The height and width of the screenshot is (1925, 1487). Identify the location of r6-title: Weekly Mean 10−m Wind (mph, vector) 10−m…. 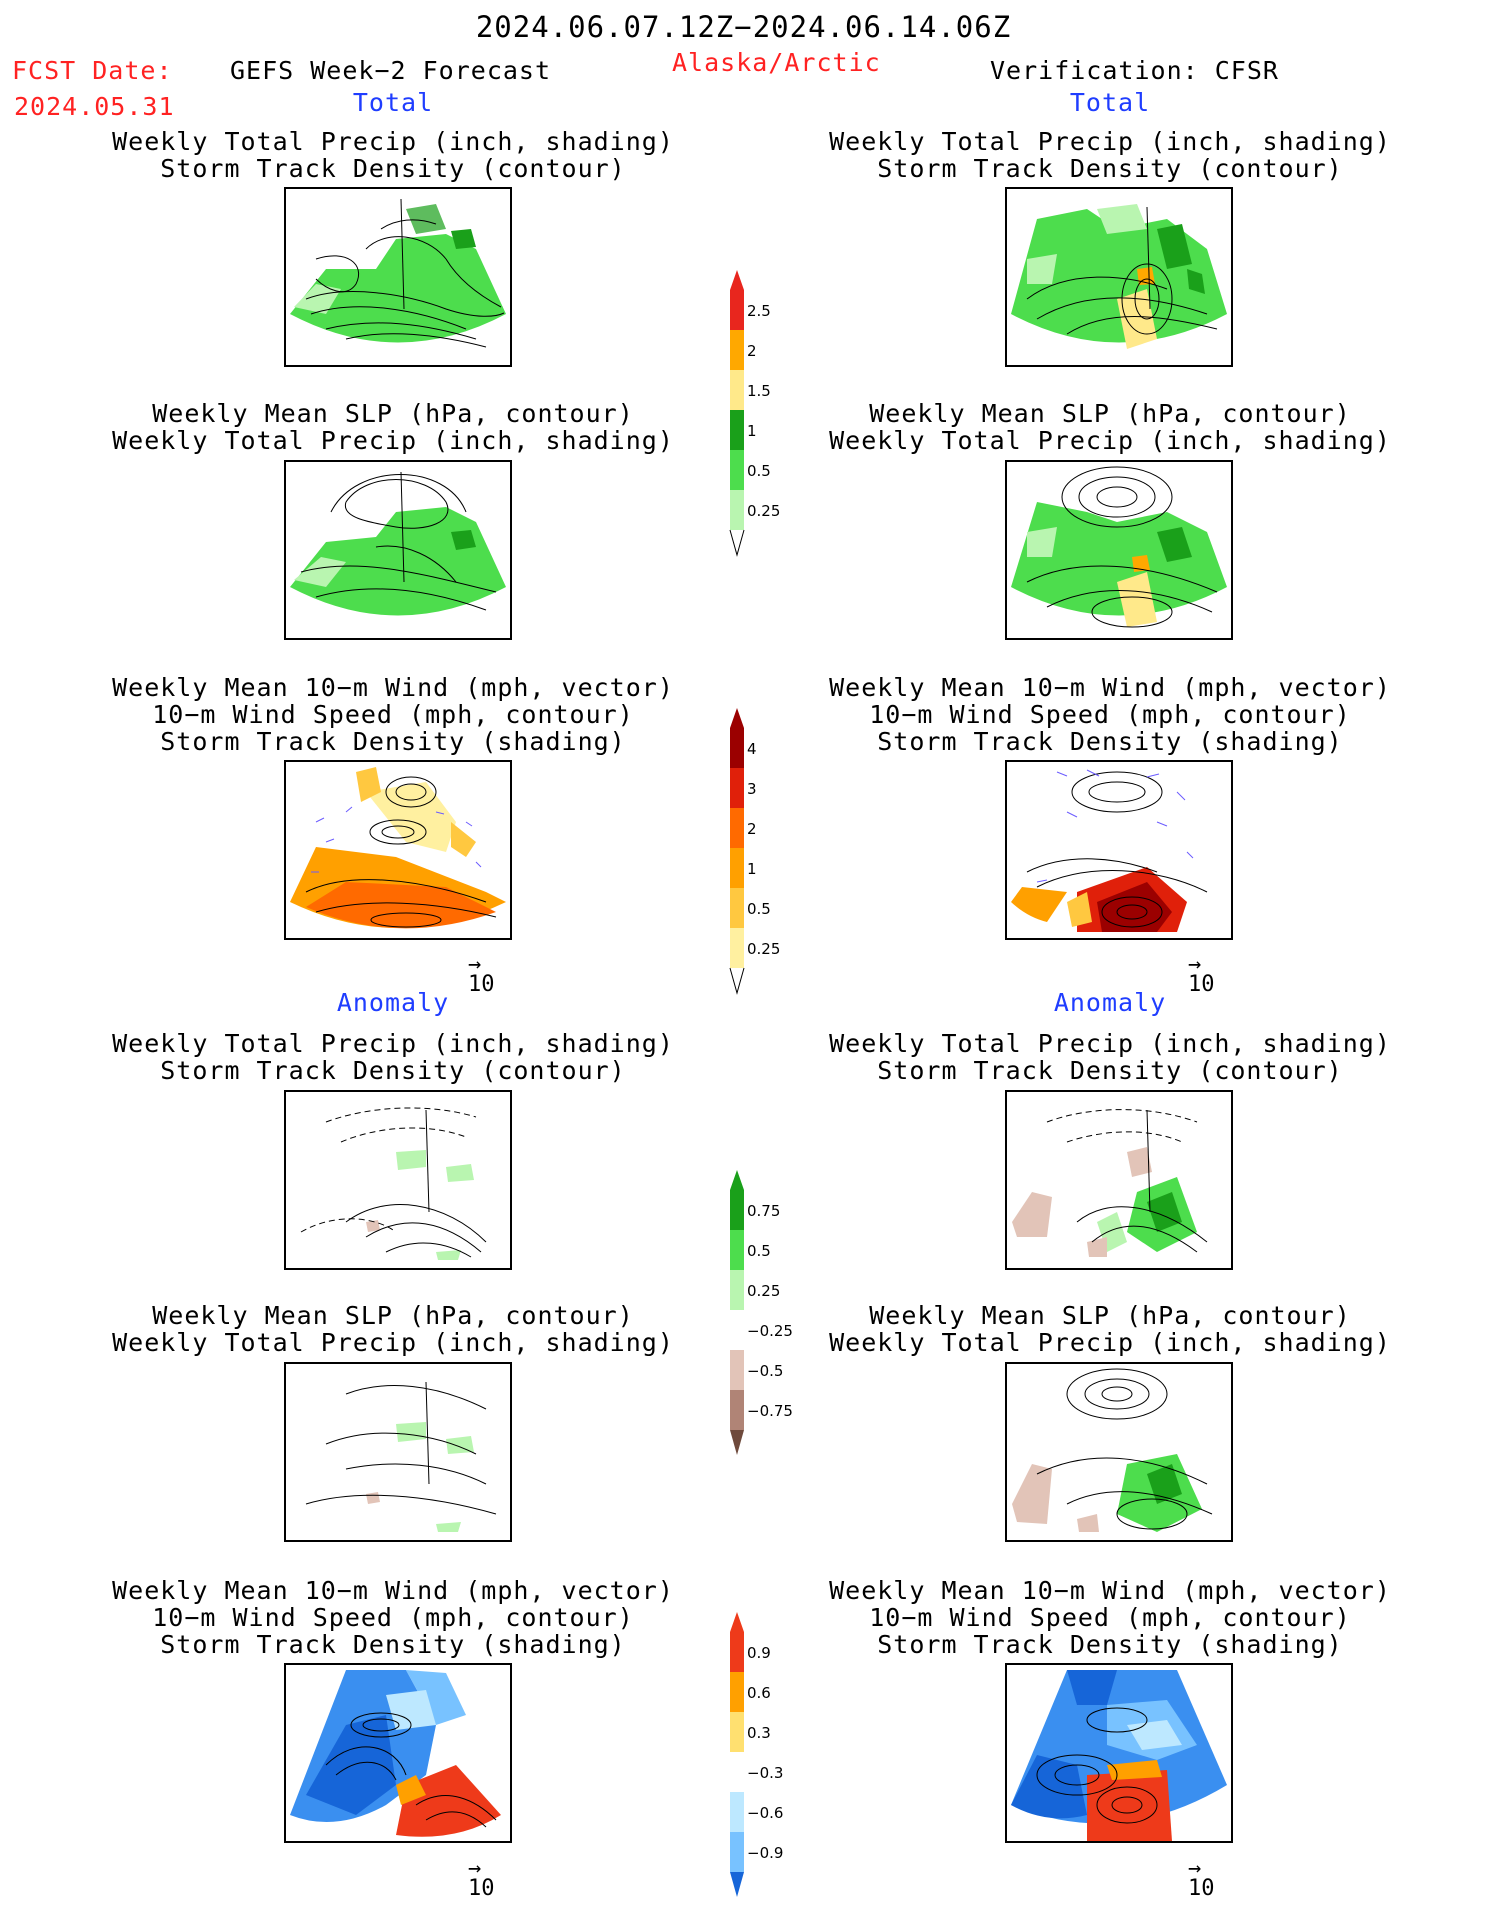
(1110, 1617).